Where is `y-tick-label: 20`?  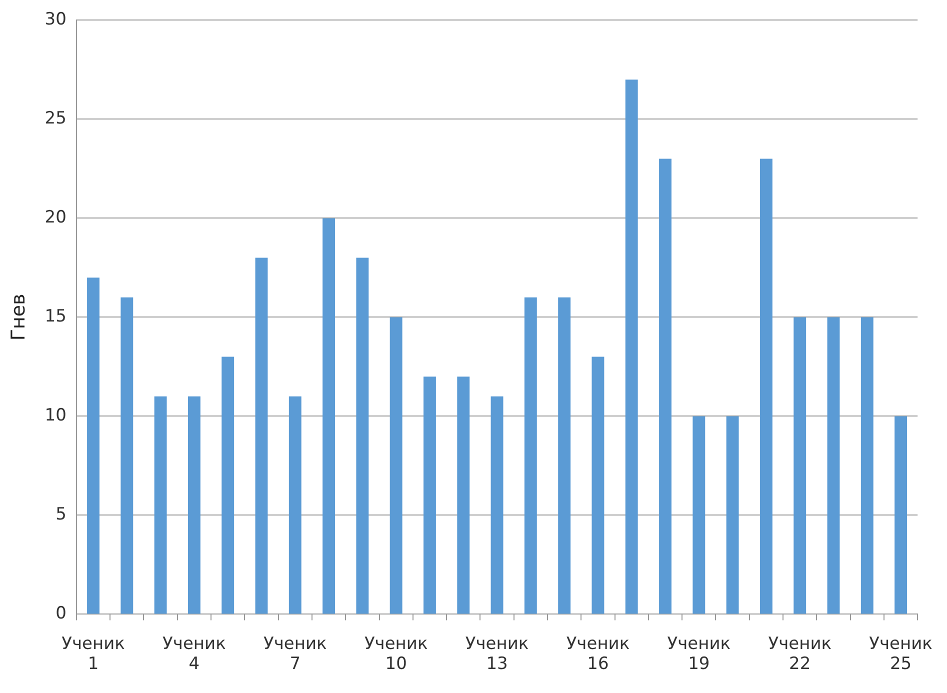 y-tick-label: 20 is located at coordinates (55, 218).